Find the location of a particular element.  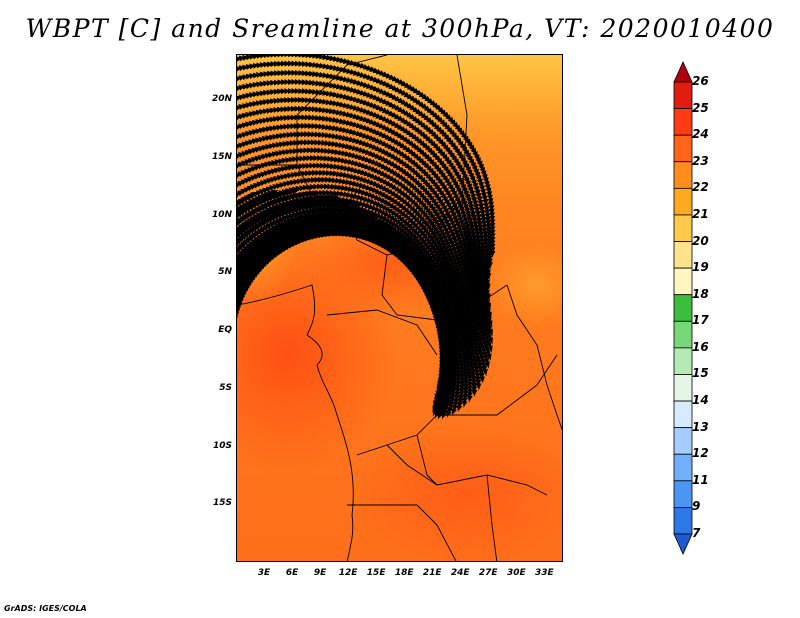

lat-label: EQ is located at coordinates (225, 330).